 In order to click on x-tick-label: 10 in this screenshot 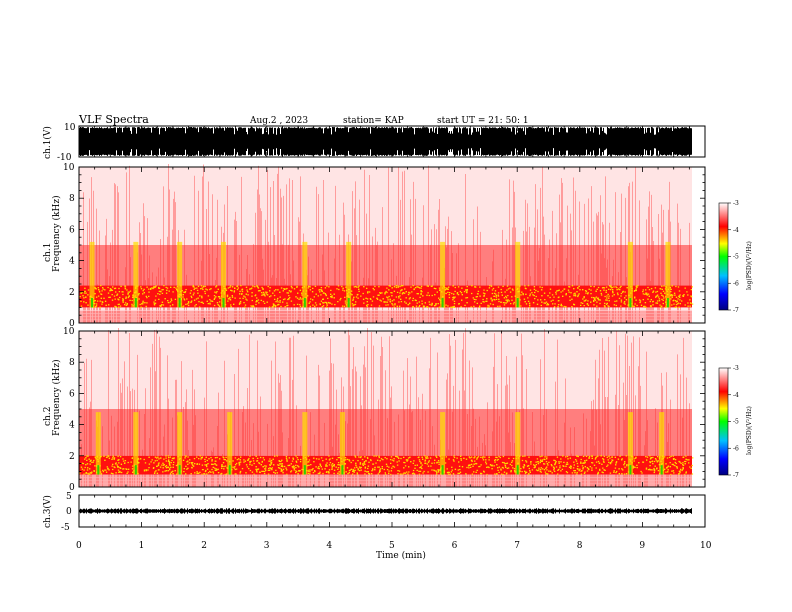, I will do `click(706, 546)`.